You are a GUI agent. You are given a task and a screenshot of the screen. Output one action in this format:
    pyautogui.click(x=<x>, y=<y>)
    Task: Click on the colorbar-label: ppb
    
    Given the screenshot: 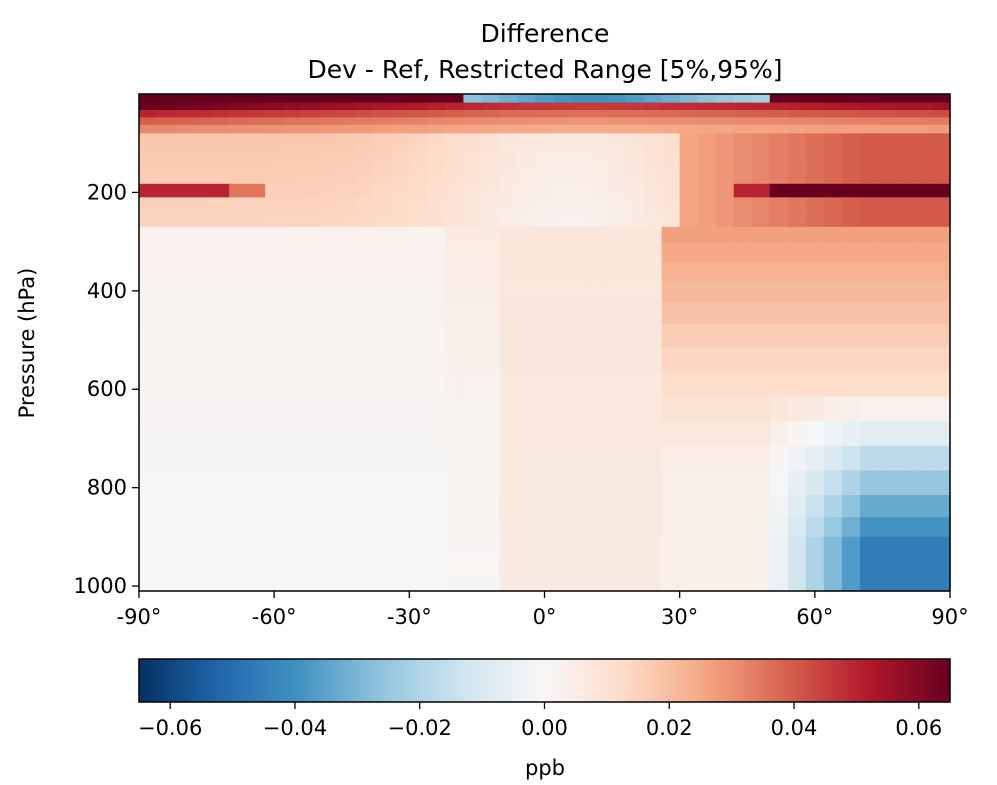 What is the action you would take?
    pyautogui.click(x=545, y=768)
    